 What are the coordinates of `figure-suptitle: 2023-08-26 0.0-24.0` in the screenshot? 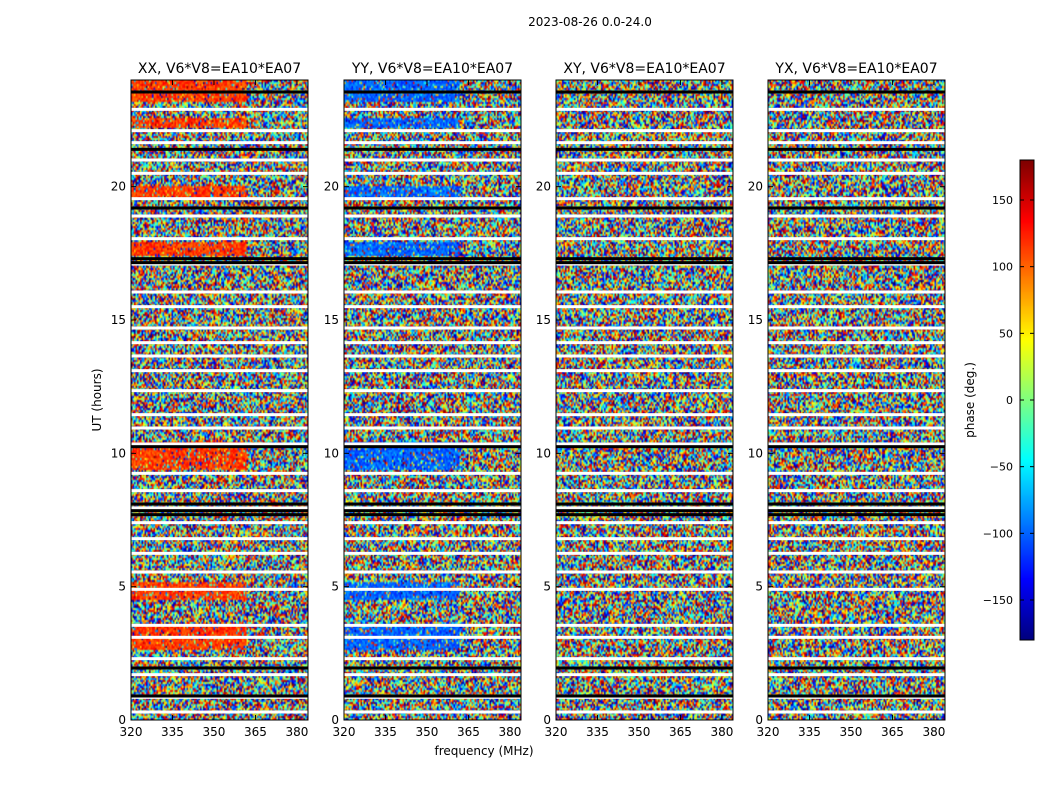 It's located at (590, 22).